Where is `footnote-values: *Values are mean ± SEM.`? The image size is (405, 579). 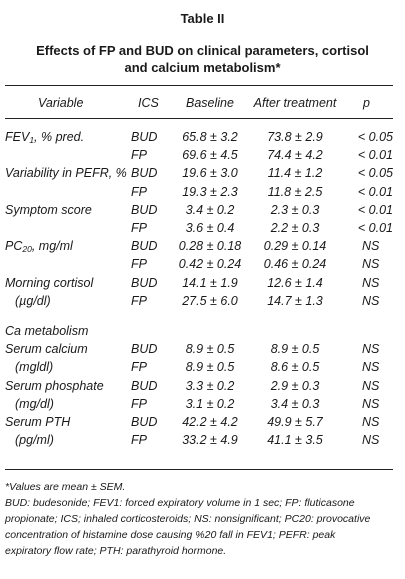
footnote-values: *Values are mean ± SEM. is located at coordinates (65, 487).